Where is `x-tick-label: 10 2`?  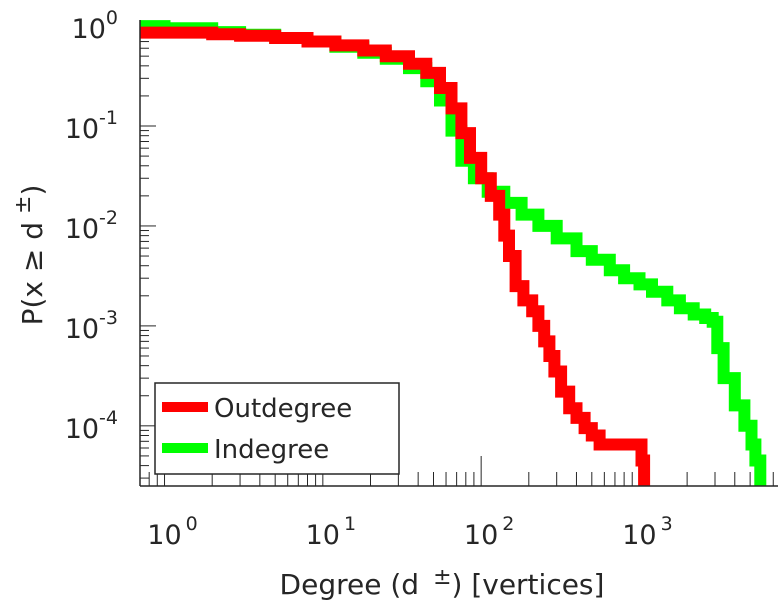 x-tick-label: 10 2 is located at coordinates (489, 532).